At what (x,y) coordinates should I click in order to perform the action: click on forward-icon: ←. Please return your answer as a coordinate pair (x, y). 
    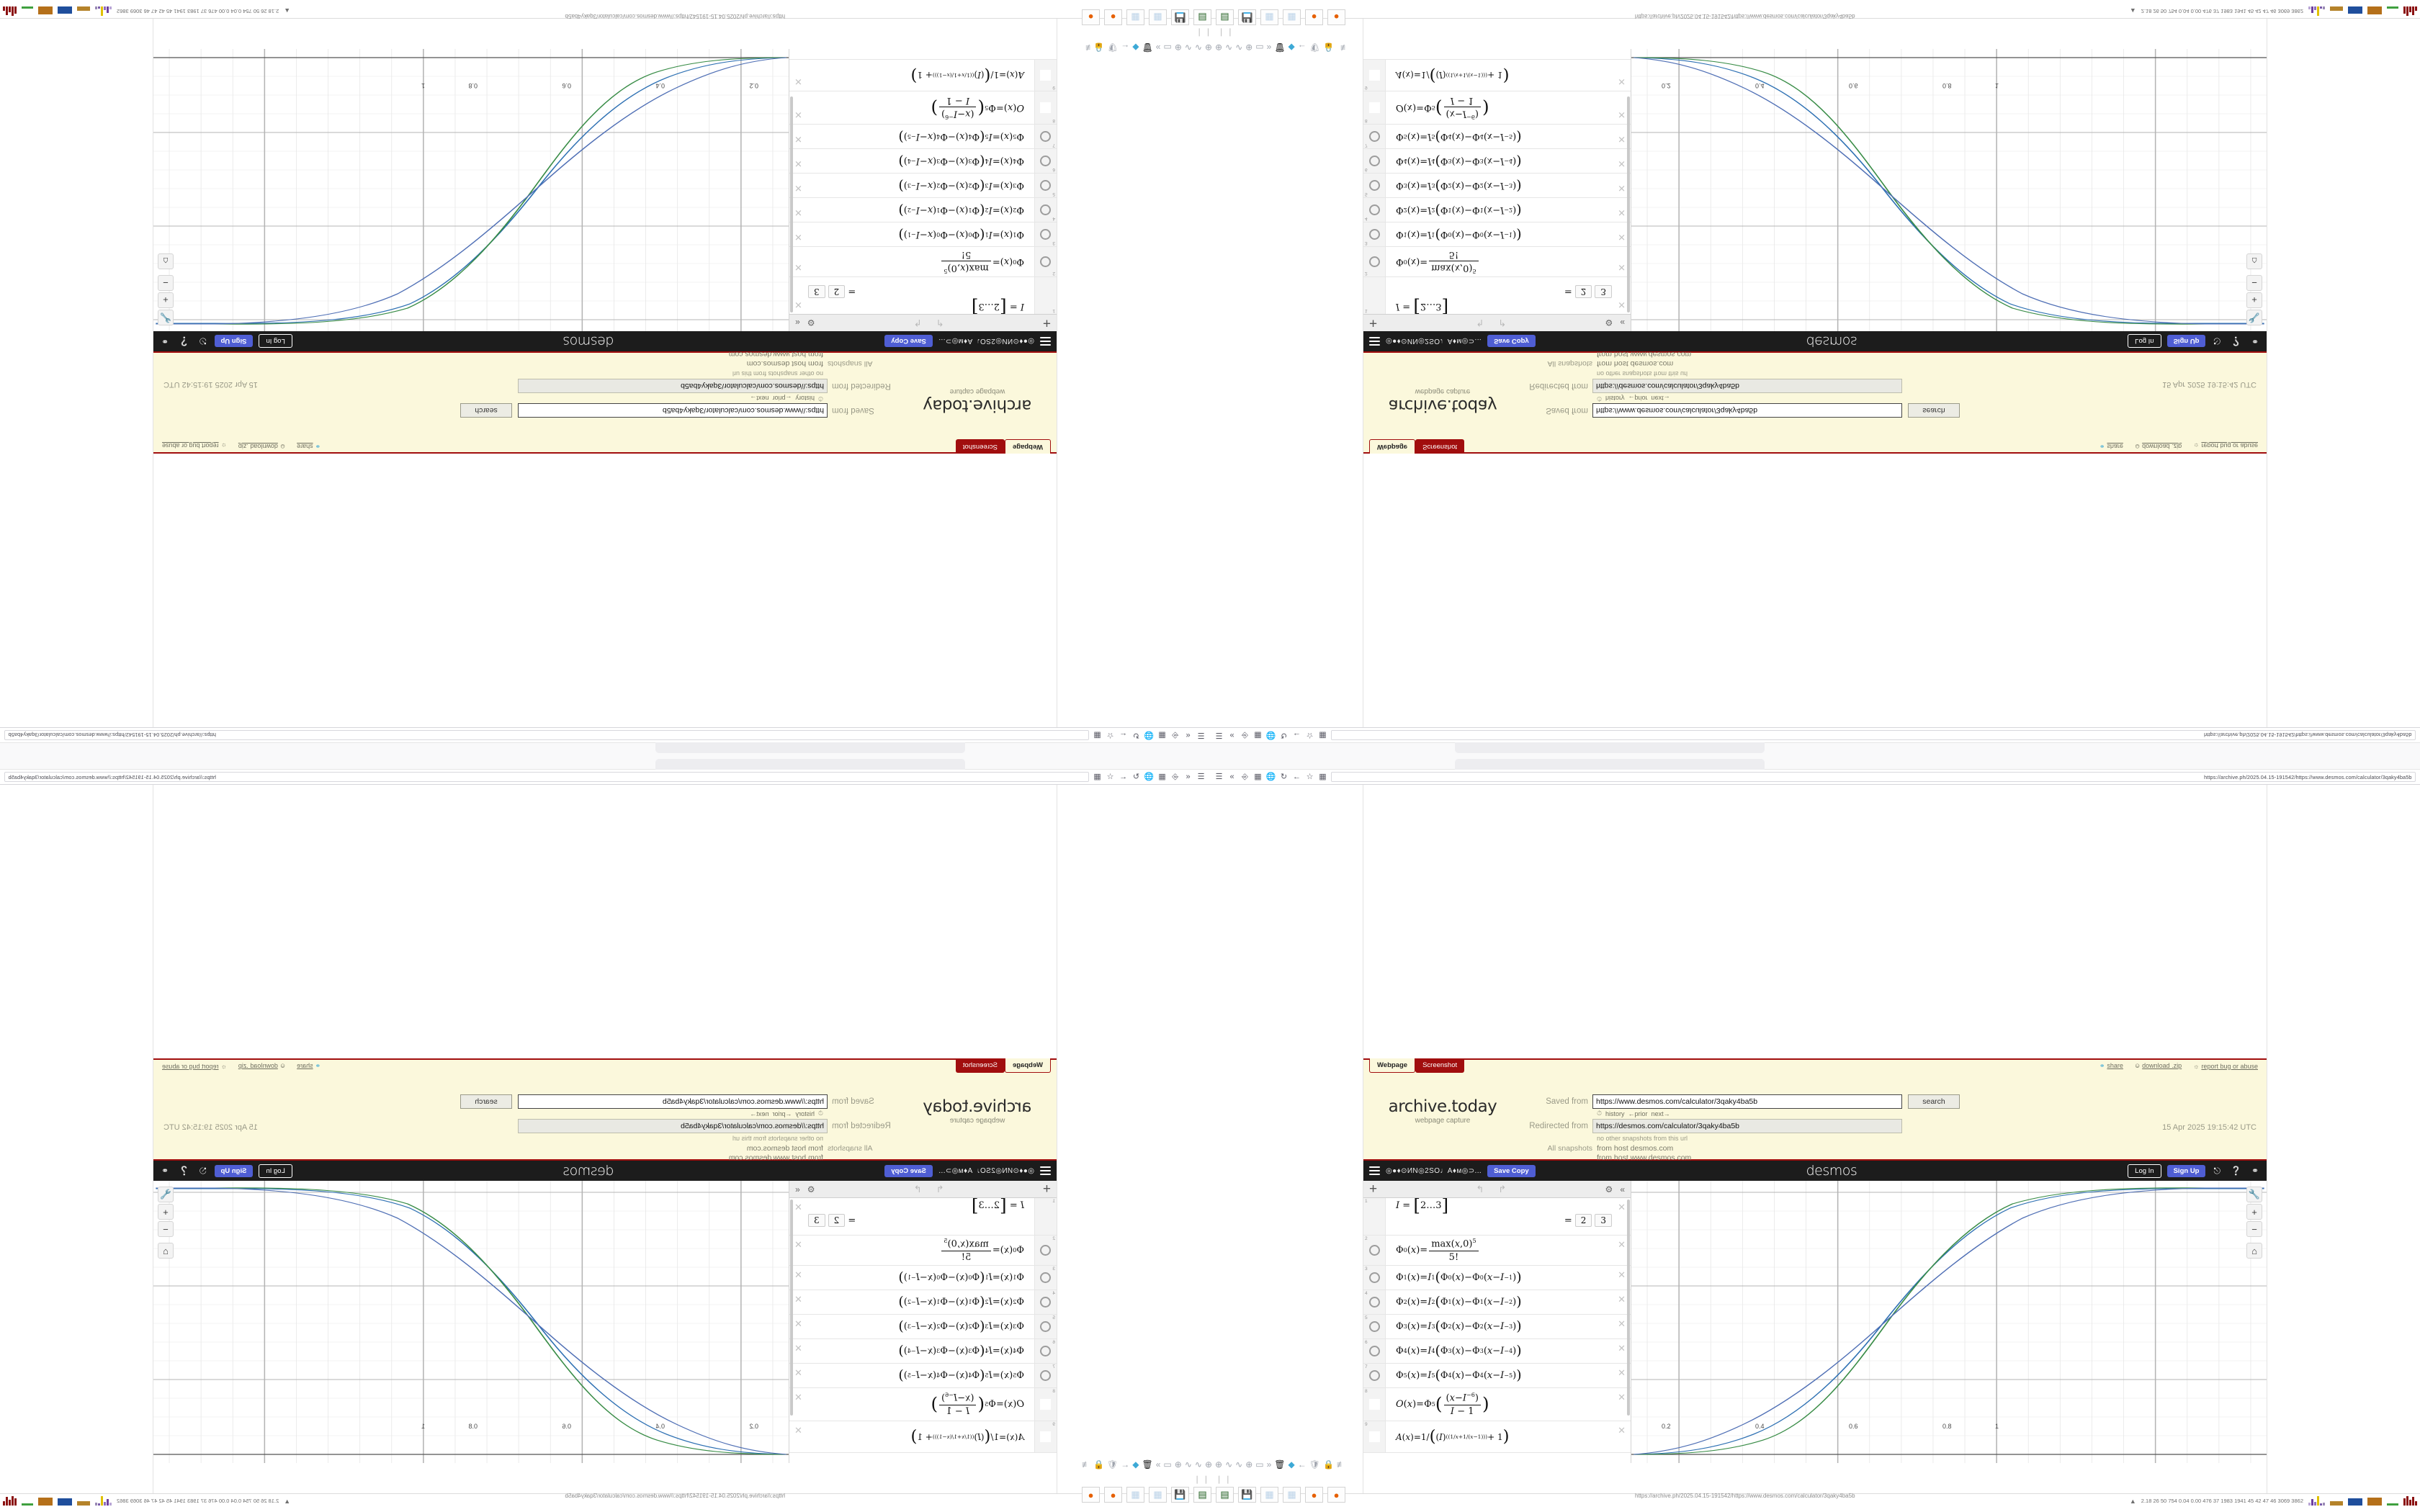
    Looking at the image, I should click on (1297, 776).